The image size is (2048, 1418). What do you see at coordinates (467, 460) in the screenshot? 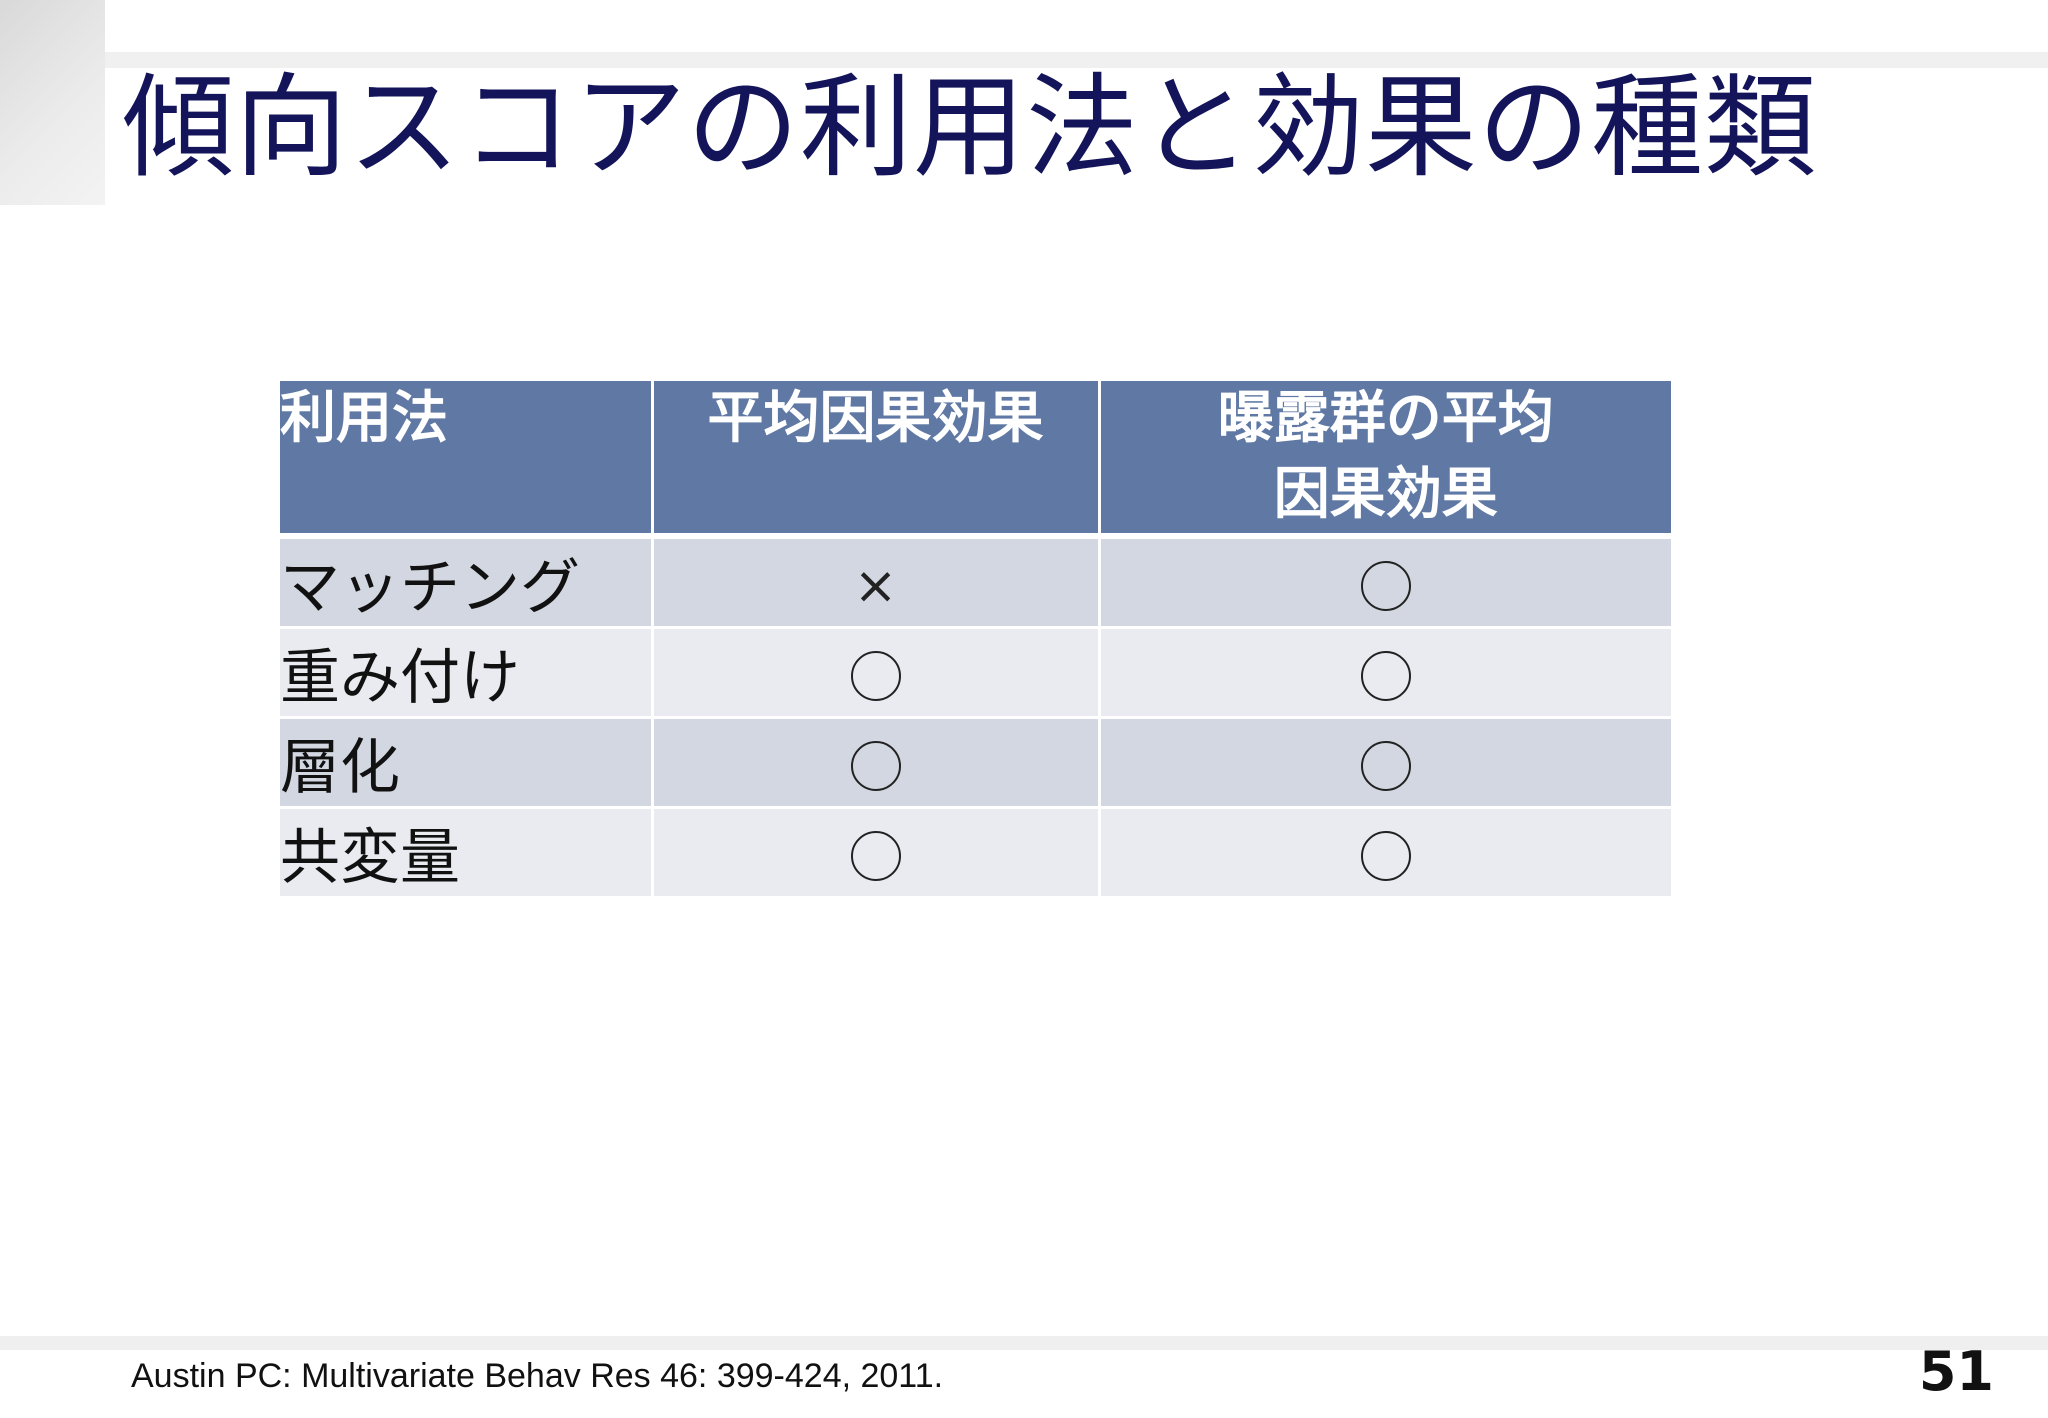
I see `header-method: 利用法` at bounding box center [467, 460].